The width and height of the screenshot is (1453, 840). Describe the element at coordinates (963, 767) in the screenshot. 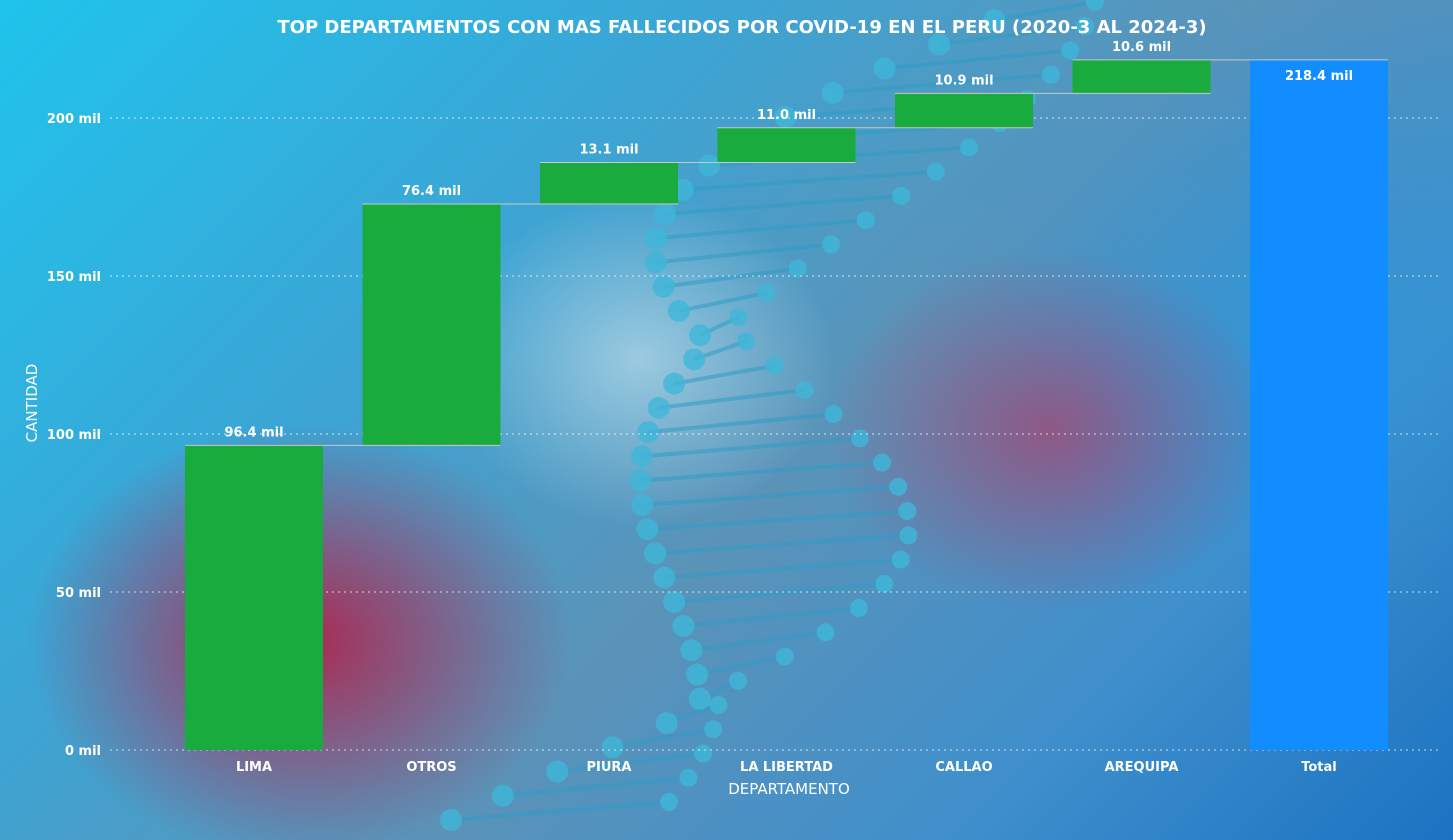

I see `category-label: CALLAO` at that location.